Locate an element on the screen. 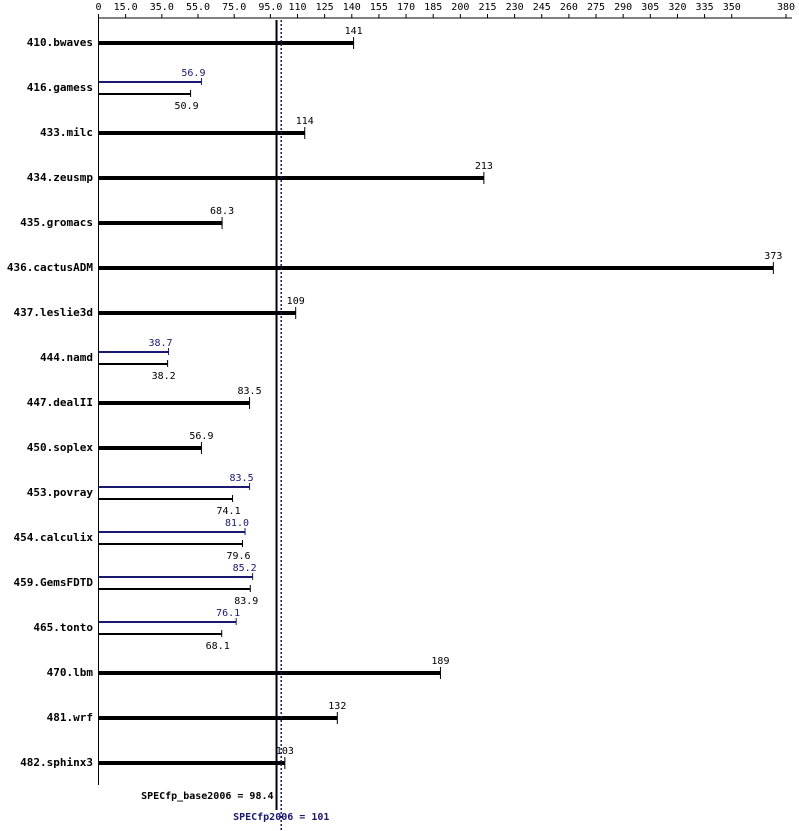  value-label: 68.3 is located at coordinates (222, 211).